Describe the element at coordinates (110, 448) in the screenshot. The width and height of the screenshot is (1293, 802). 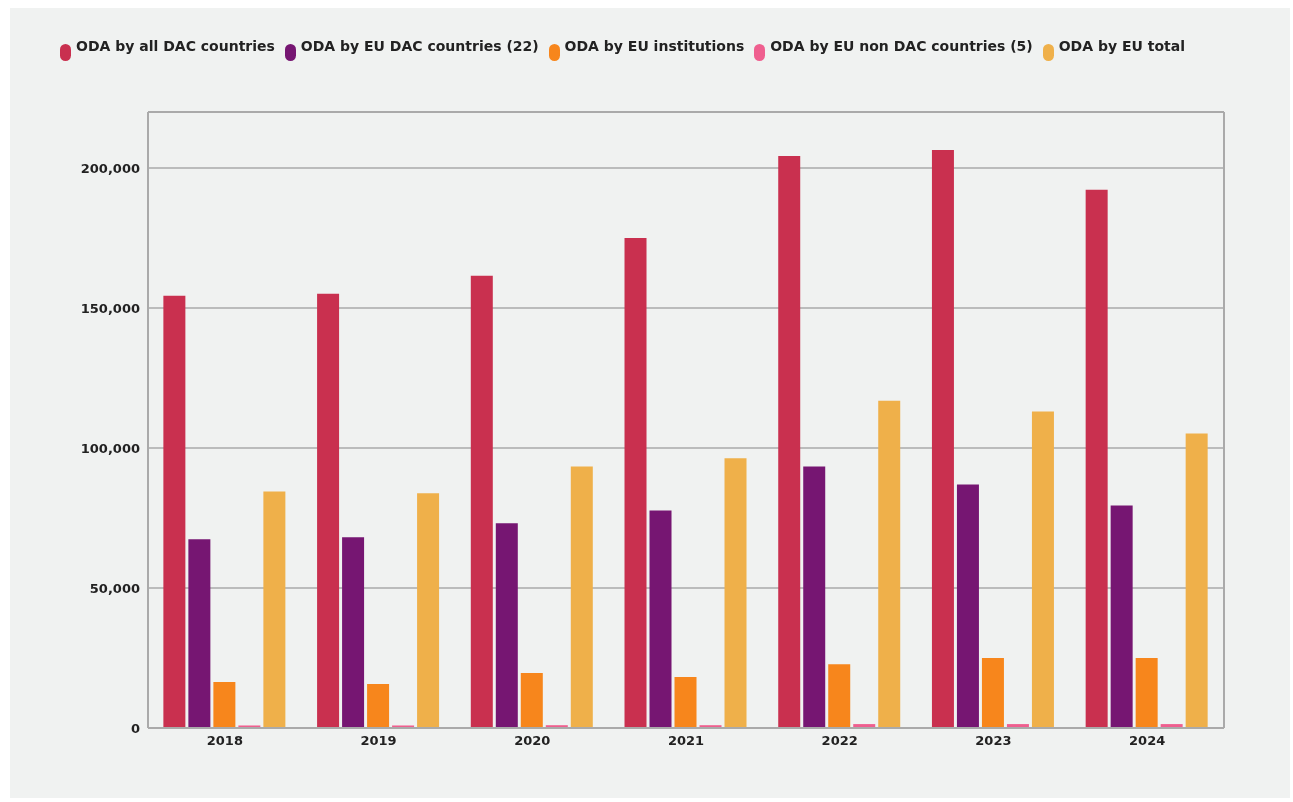
I see `y-tick-label: 100,000` at that location.